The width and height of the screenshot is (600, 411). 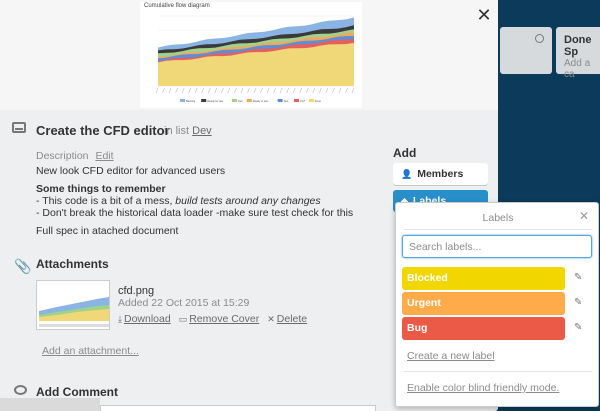 I want to click on list-name-link: Dev, so click(x=202, y=131).